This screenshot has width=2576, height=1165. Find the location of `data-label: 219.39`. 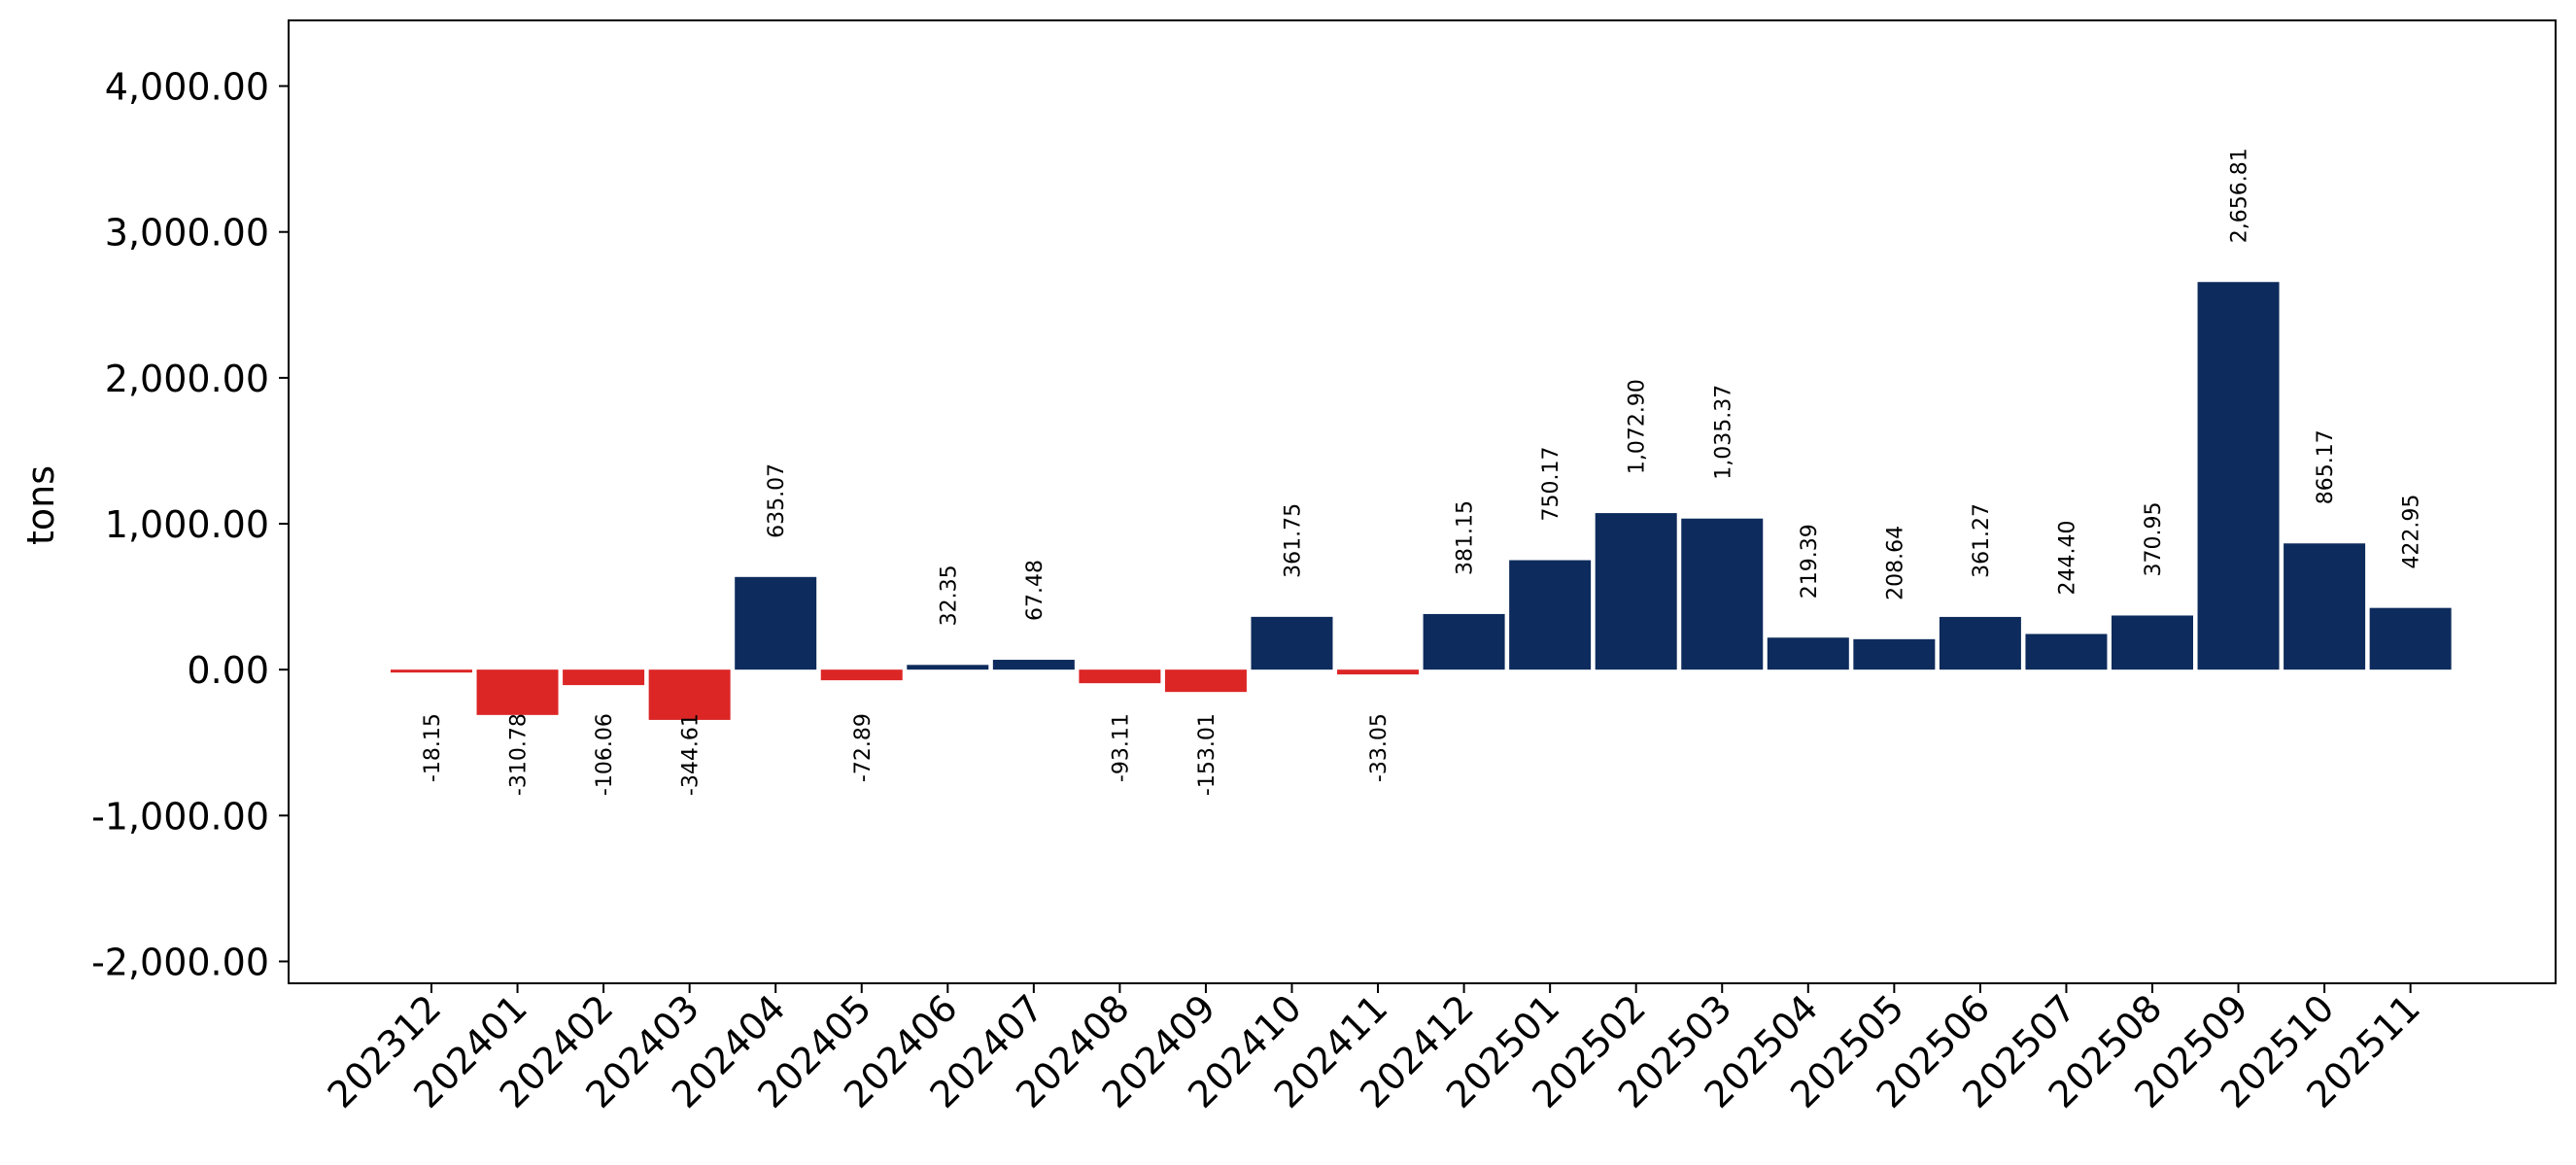

data-label: 219.39 is located at coordinates (1810, 562).